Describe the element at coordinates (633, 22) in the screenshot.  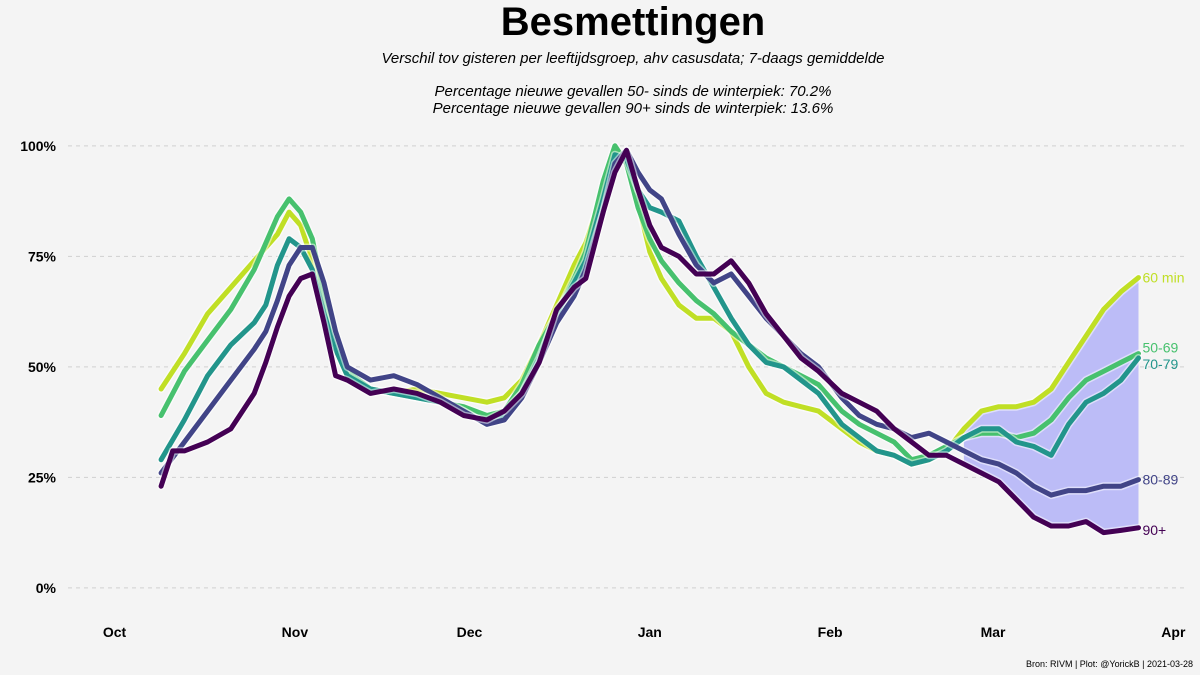
I see `chart-title: Besmettingen` at that location.